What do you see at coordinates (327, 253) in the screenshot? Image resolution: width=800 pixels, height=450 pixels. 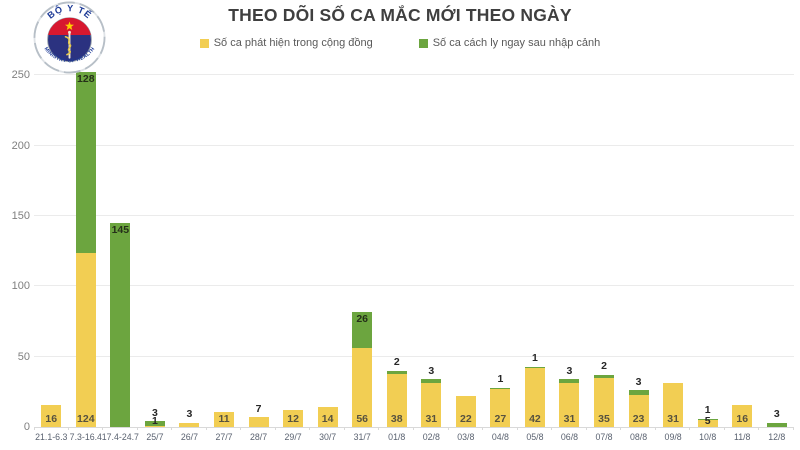 I see `bar-column: 14 30/7` at bounding box center [327, 253].